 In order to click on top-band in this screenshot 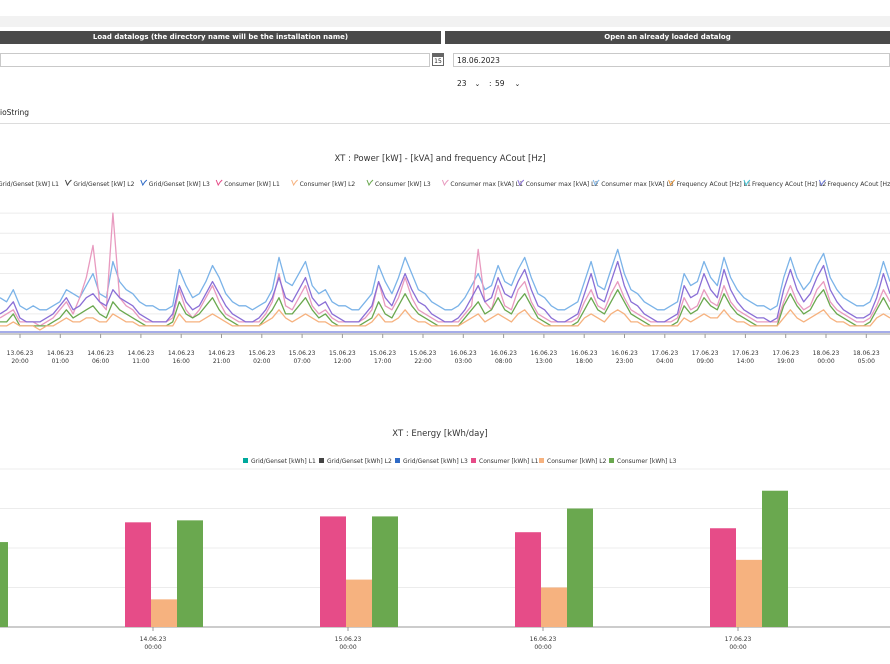, I will do `click(445, 21)`.